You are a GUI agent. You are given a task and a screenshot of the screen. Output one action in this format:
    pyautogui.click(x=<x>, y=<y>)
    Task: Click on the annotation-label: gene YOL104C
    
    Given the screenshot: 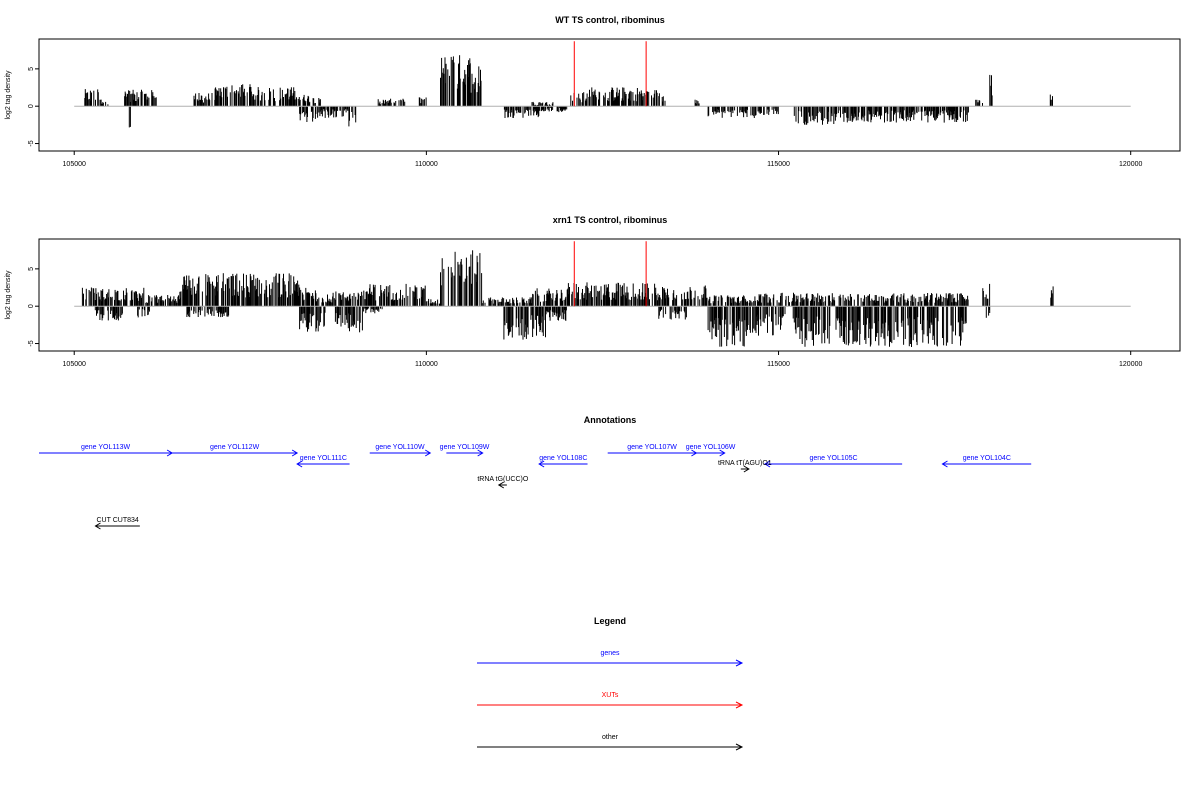 What is the action you would take?
    pyautogui.click(x=987, y=458)
    